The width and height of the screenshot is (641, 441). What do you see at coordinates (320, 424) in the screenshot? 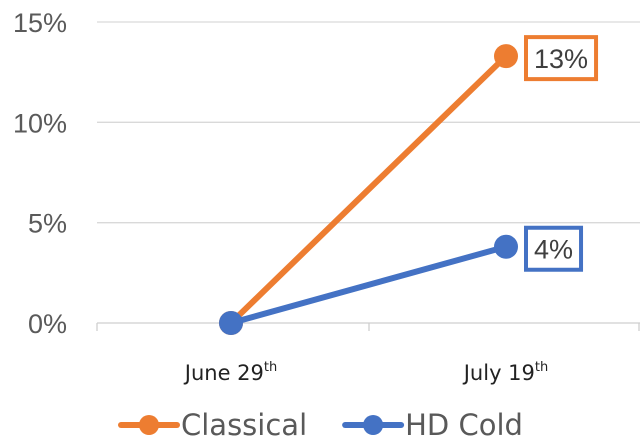
I see `legend: Classical HD Cold` at bounding box center [320, 424].